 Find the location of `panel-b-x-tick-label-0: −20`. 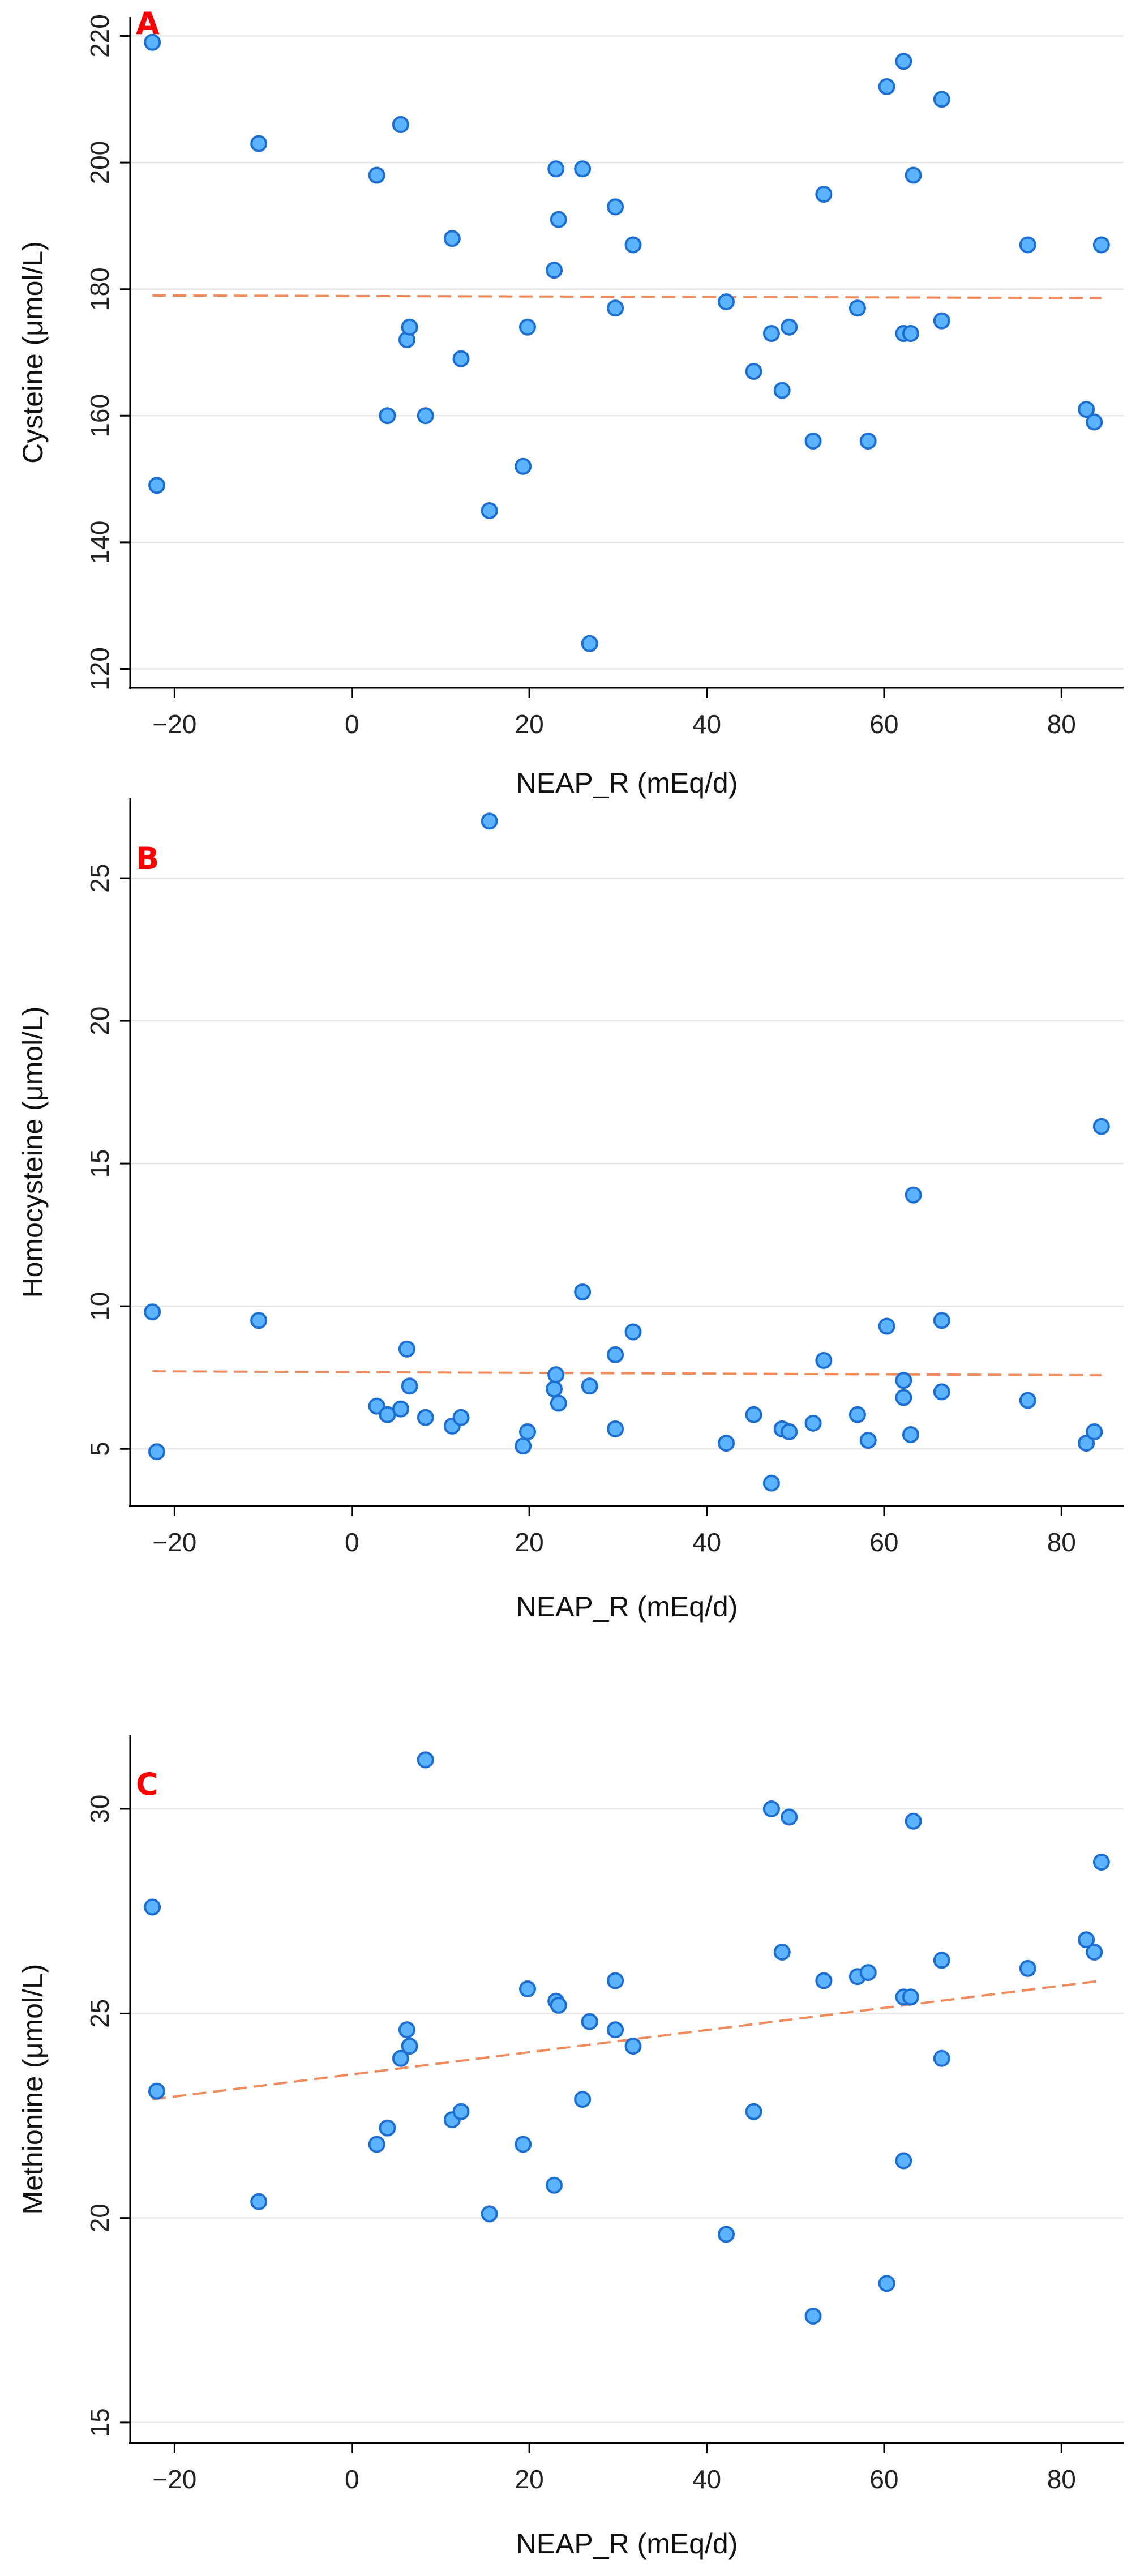

panel-b-x-tick-label-0: −20 is located at coordinates (174, 1542).